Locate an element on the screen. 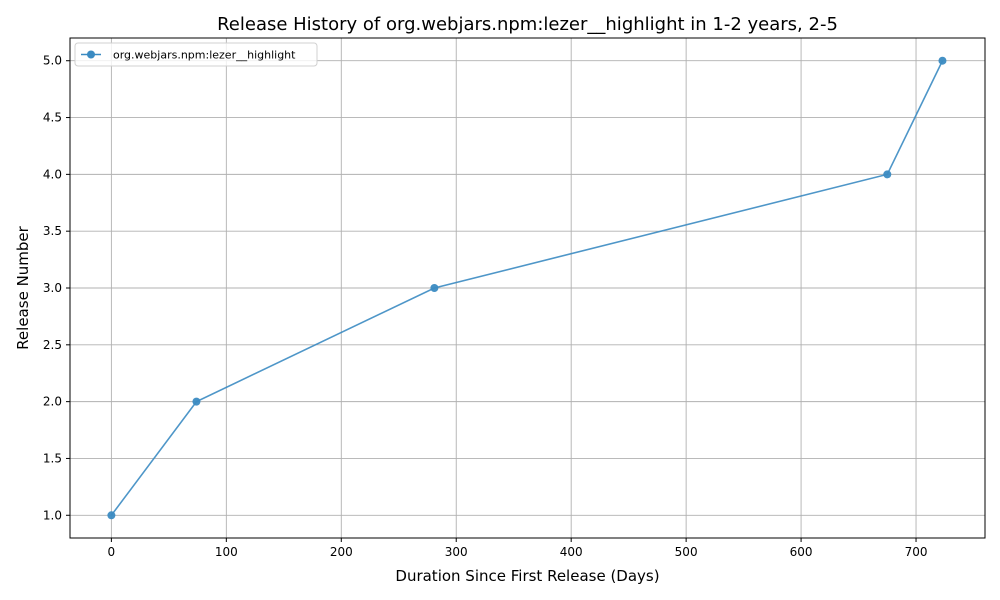  y-tick-label: 2.5 is located at coordinates (52, 345).